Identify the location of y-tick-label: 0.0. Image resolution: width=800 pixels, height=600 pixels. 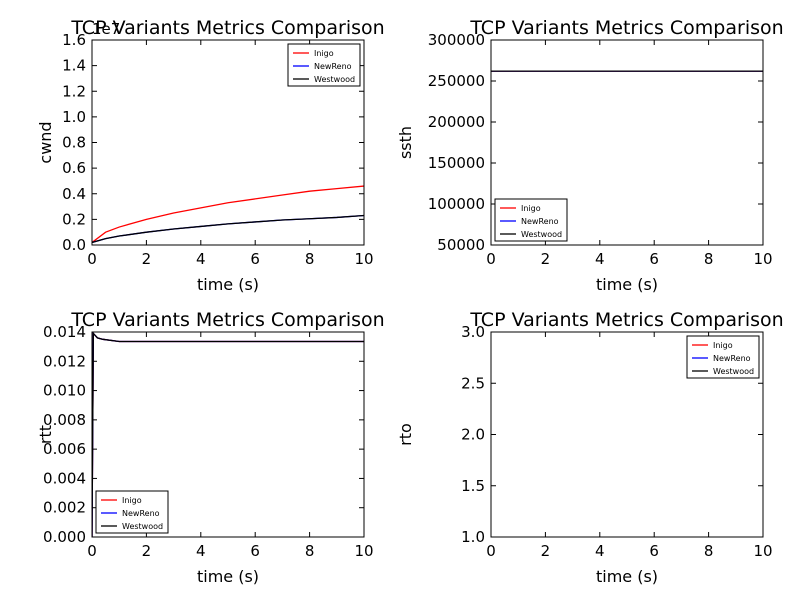
(74, 245).